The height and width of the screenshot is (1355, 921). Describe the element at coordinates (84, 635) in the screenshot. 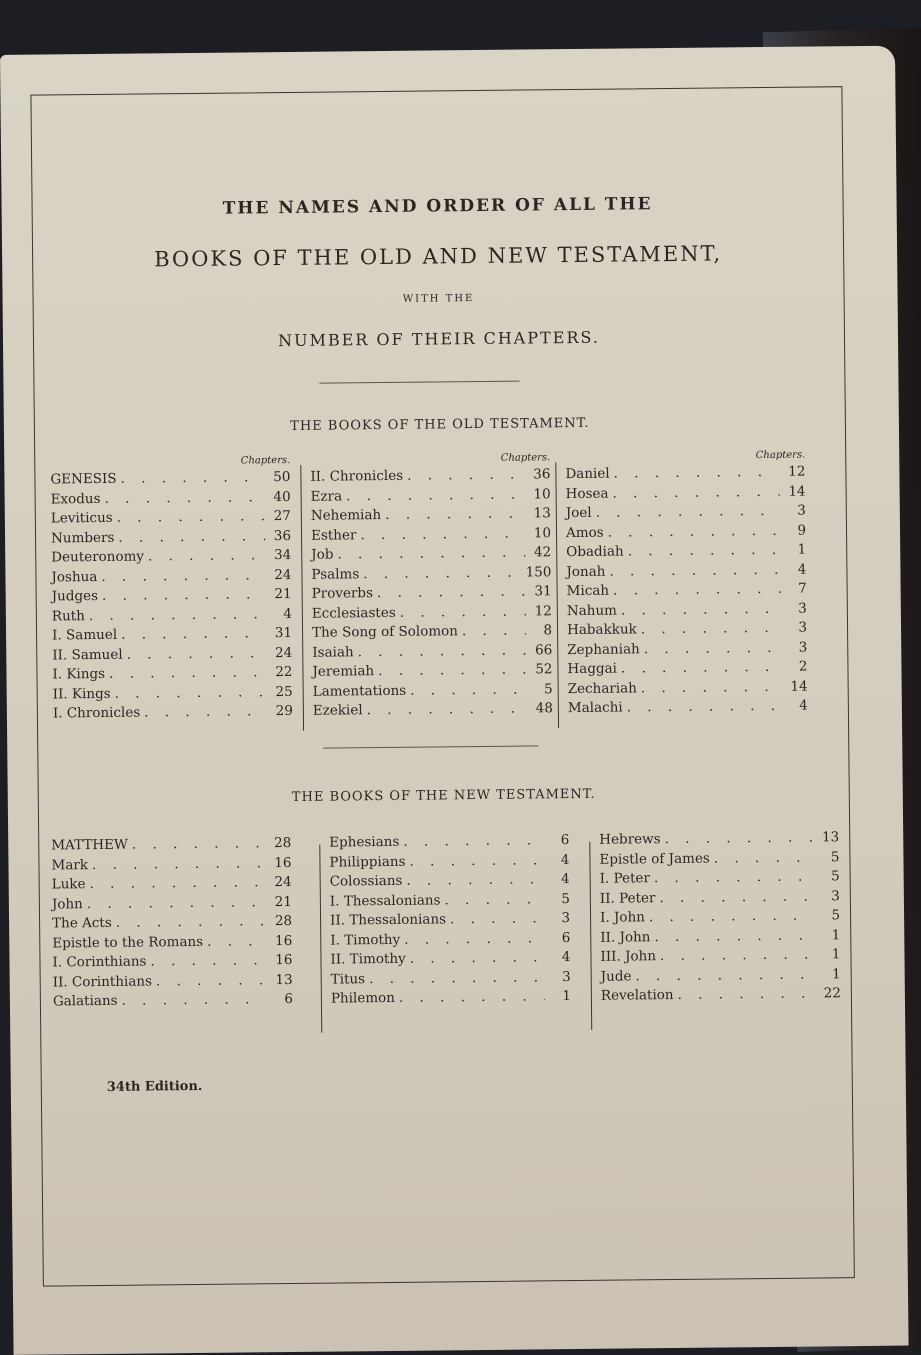

I see `book-name: I. Samuel` at that location.